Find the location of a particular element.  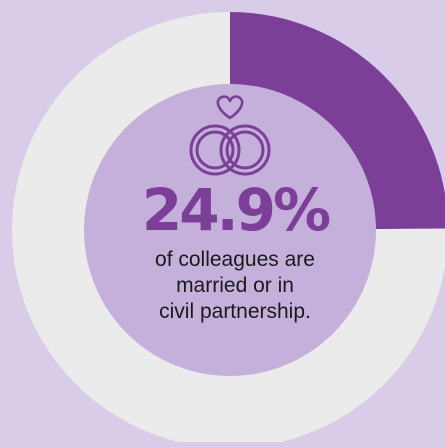

heart-icon is located at coordinates (230, 107).